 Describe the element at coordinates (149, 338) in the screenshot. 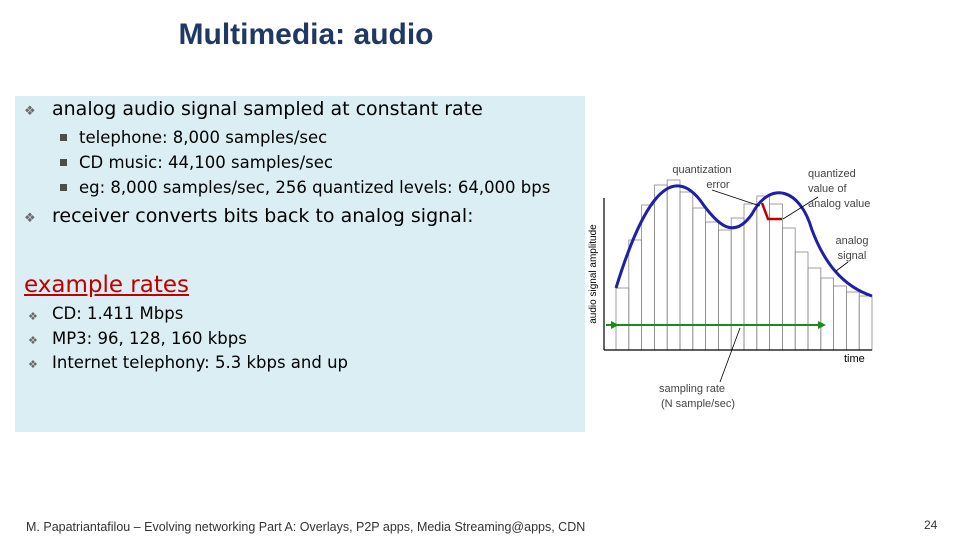

I see `rate-mp3: MP3: 96, 128, 160 kbps` at that location.